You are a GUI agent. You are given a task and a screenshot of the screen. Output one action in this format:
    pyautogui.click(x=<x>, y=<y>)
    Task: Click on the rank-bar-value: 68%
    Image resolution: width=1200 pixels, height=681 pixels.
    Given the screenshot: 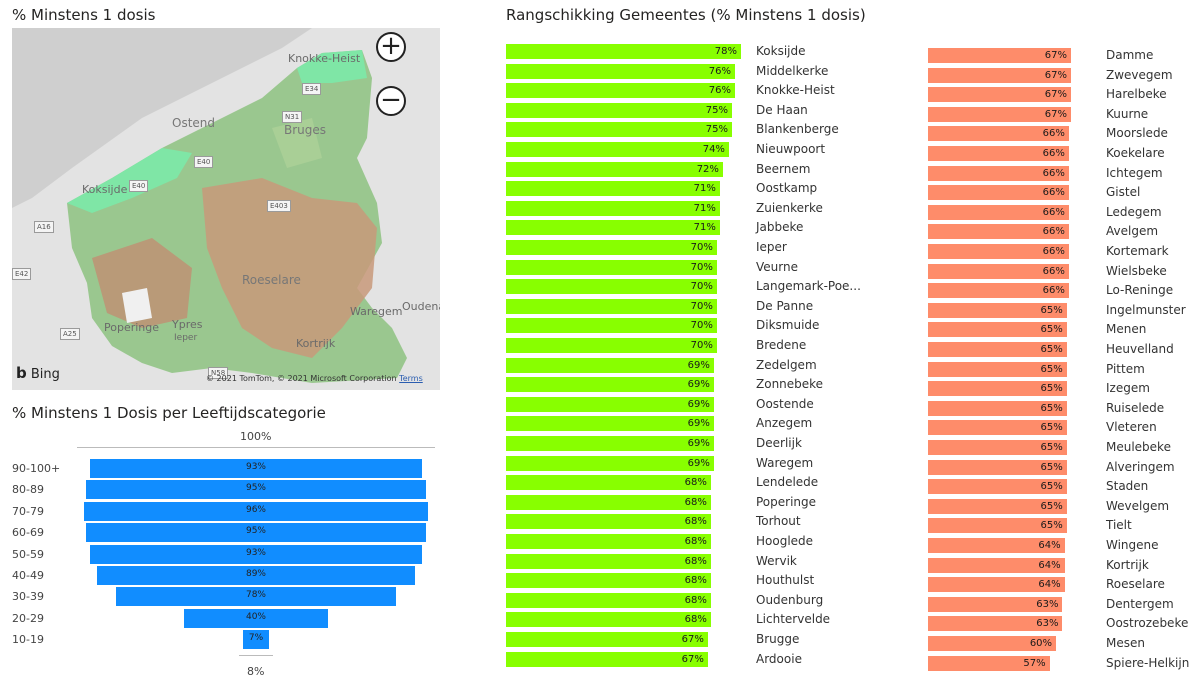 What is the action you would take?
    pyautogui.click(x=695, y=581)
    